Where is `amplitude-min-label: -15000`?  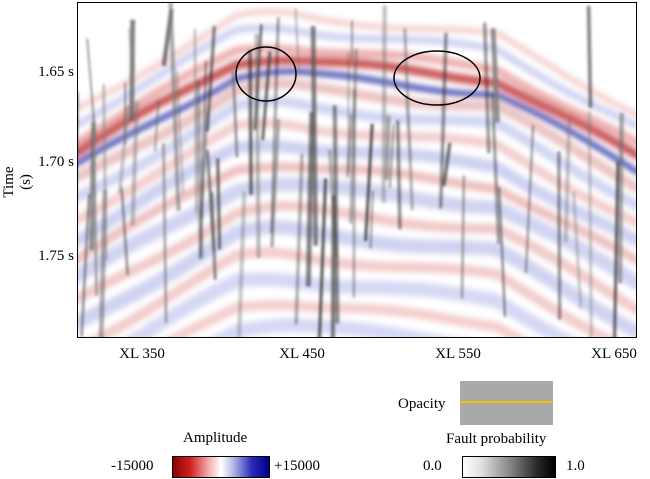 amplitude-min-label: -15000 is located at coordinates (132, 466).